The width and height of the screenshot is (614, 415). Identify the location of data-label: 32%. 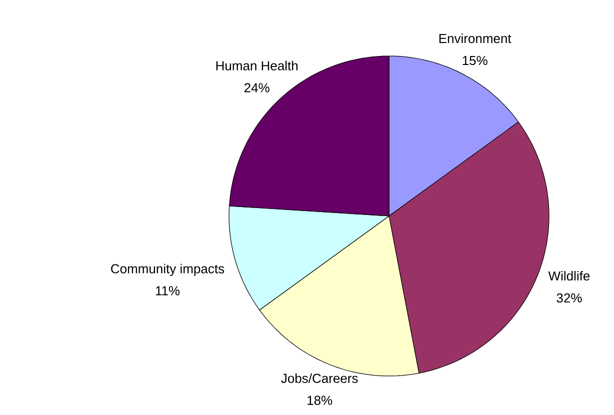
(569, 298).